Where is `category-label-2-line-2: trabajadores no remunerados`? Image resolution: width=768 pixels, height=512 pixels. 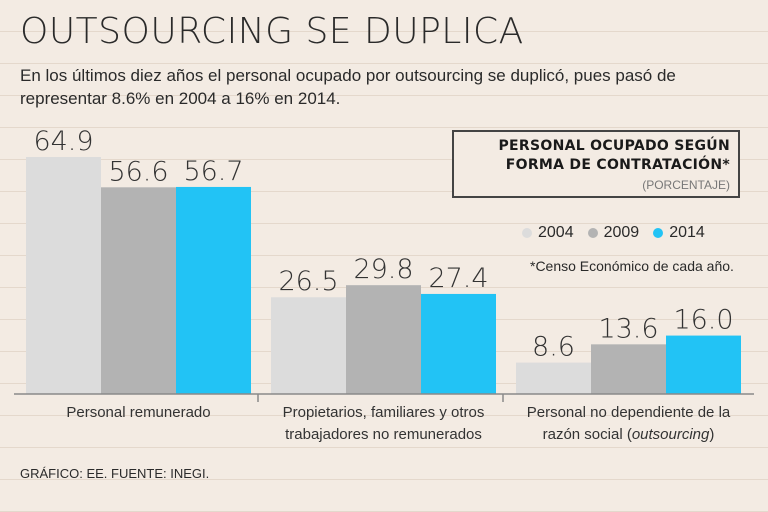
category-label-2-line-2: trabajadores no remunerados is located at coordinates (383, 434).